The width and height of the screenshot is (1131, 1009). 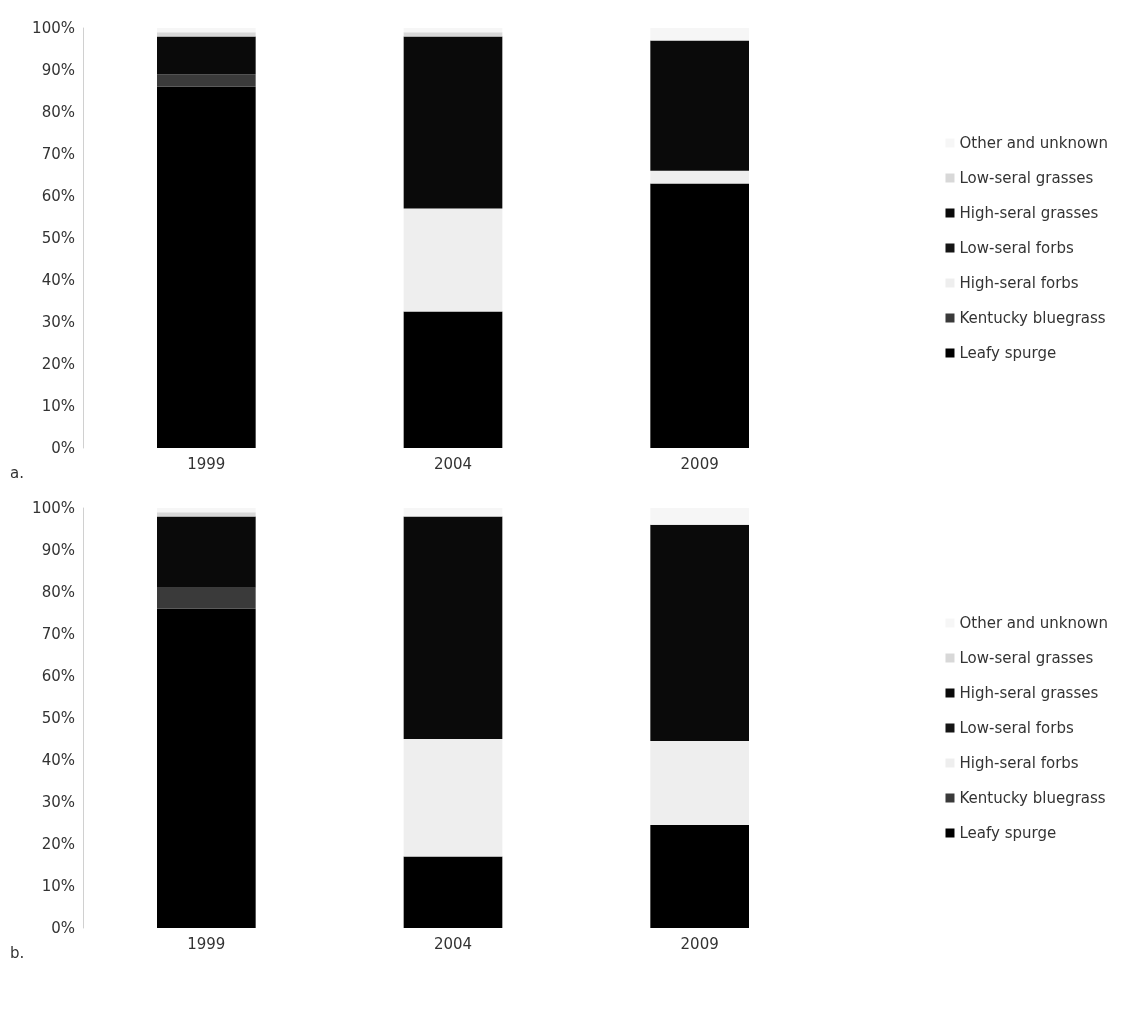 I want to click on text: b., so click(x=17, y=952).